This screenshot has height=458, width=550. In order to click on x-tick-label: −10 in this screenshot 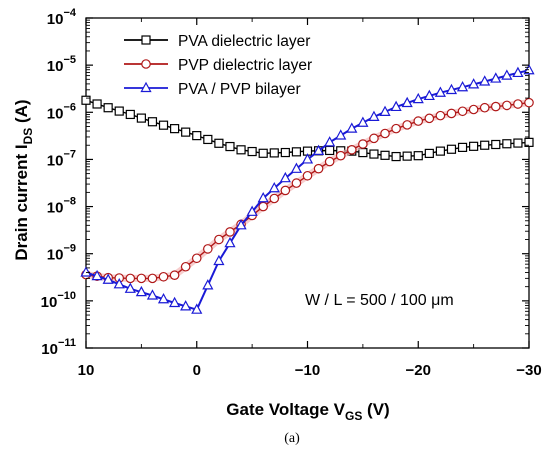, I will do `click(307, 370)`.